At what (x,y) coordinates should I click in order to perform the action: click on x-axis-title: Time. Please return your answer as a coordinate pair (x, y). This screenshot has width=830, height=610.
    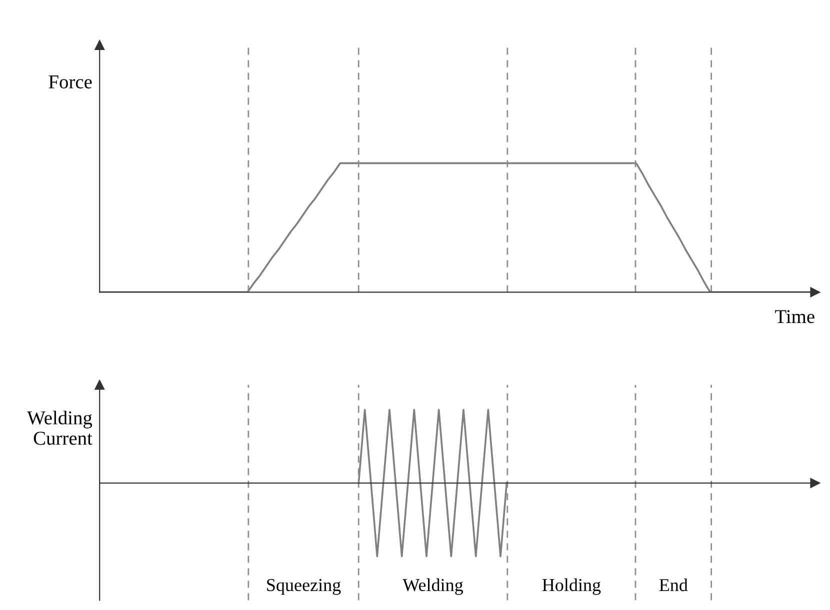
    Looking at the image, I should click on (794, 317).